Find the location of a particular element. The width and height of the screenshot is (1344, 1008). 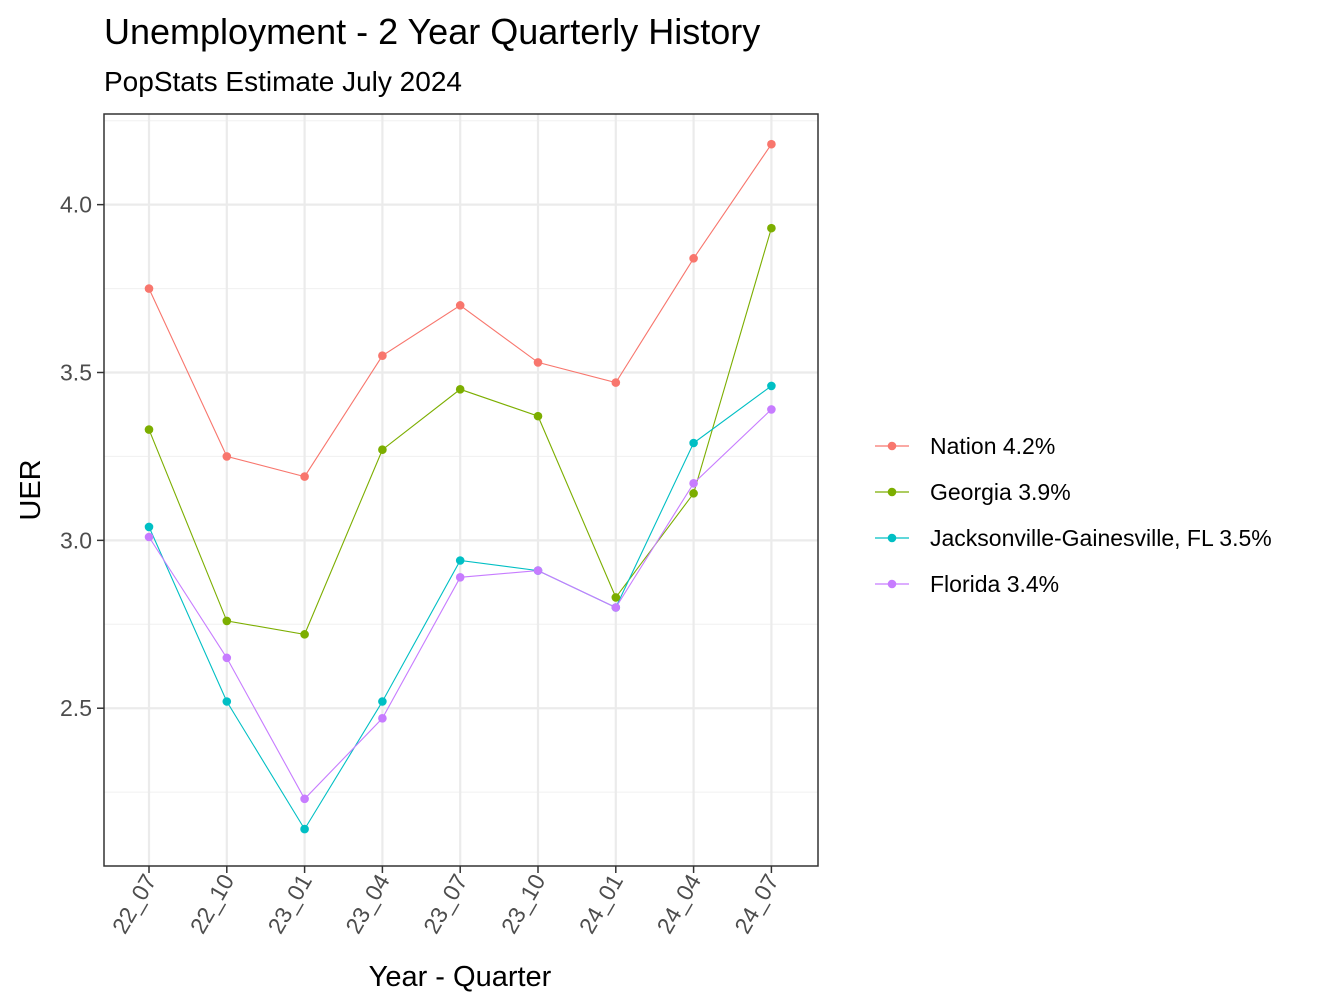

legend-label: Jacksonville-Gainesville, FL 3.5% is located at coordinates (1101, 538).